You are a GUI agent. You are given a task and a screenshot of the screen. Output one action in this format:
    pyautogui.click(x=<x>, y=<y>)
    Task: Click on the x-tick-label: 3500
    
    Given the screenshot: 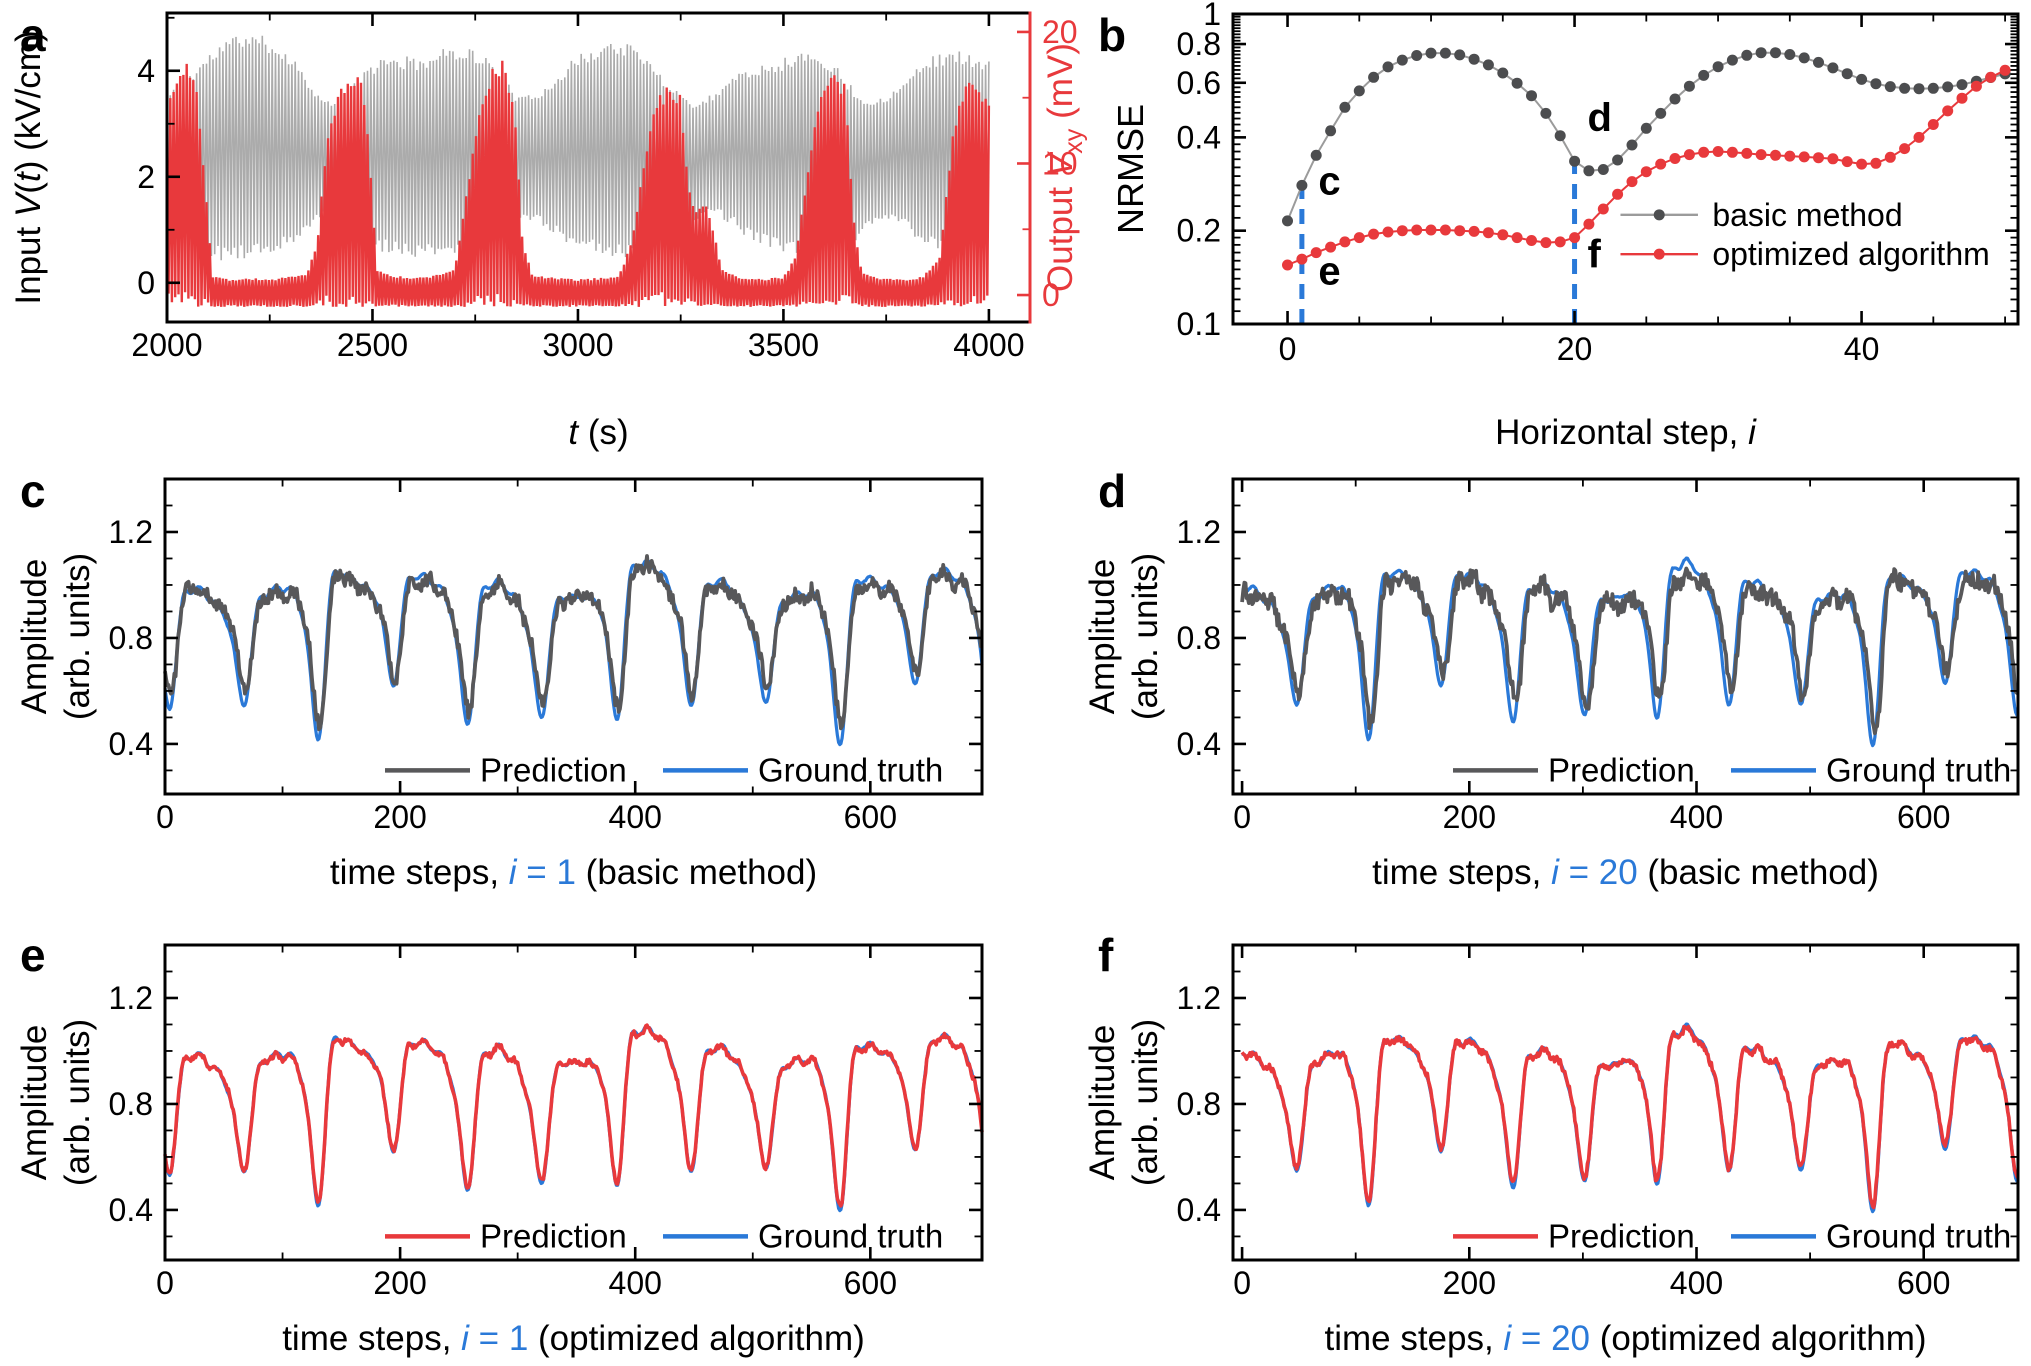 What is the action you would take?
    pyautogui.click(x=783, y=345)
    